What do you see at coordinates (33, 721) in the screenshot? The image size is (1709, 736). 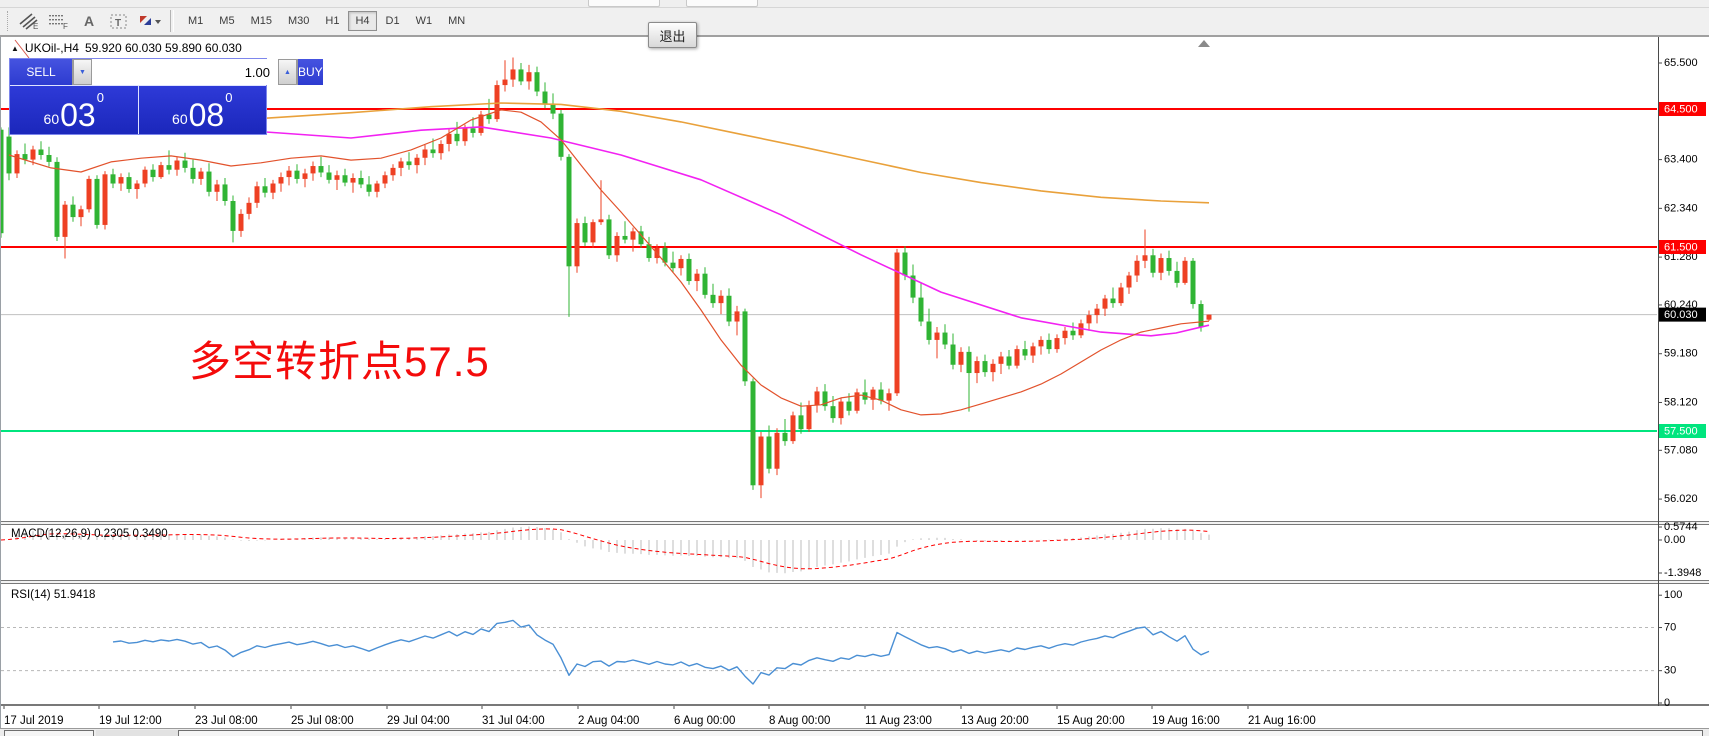 I see `time-label: 17 Jul 2019` at bounding box center [33, 721].